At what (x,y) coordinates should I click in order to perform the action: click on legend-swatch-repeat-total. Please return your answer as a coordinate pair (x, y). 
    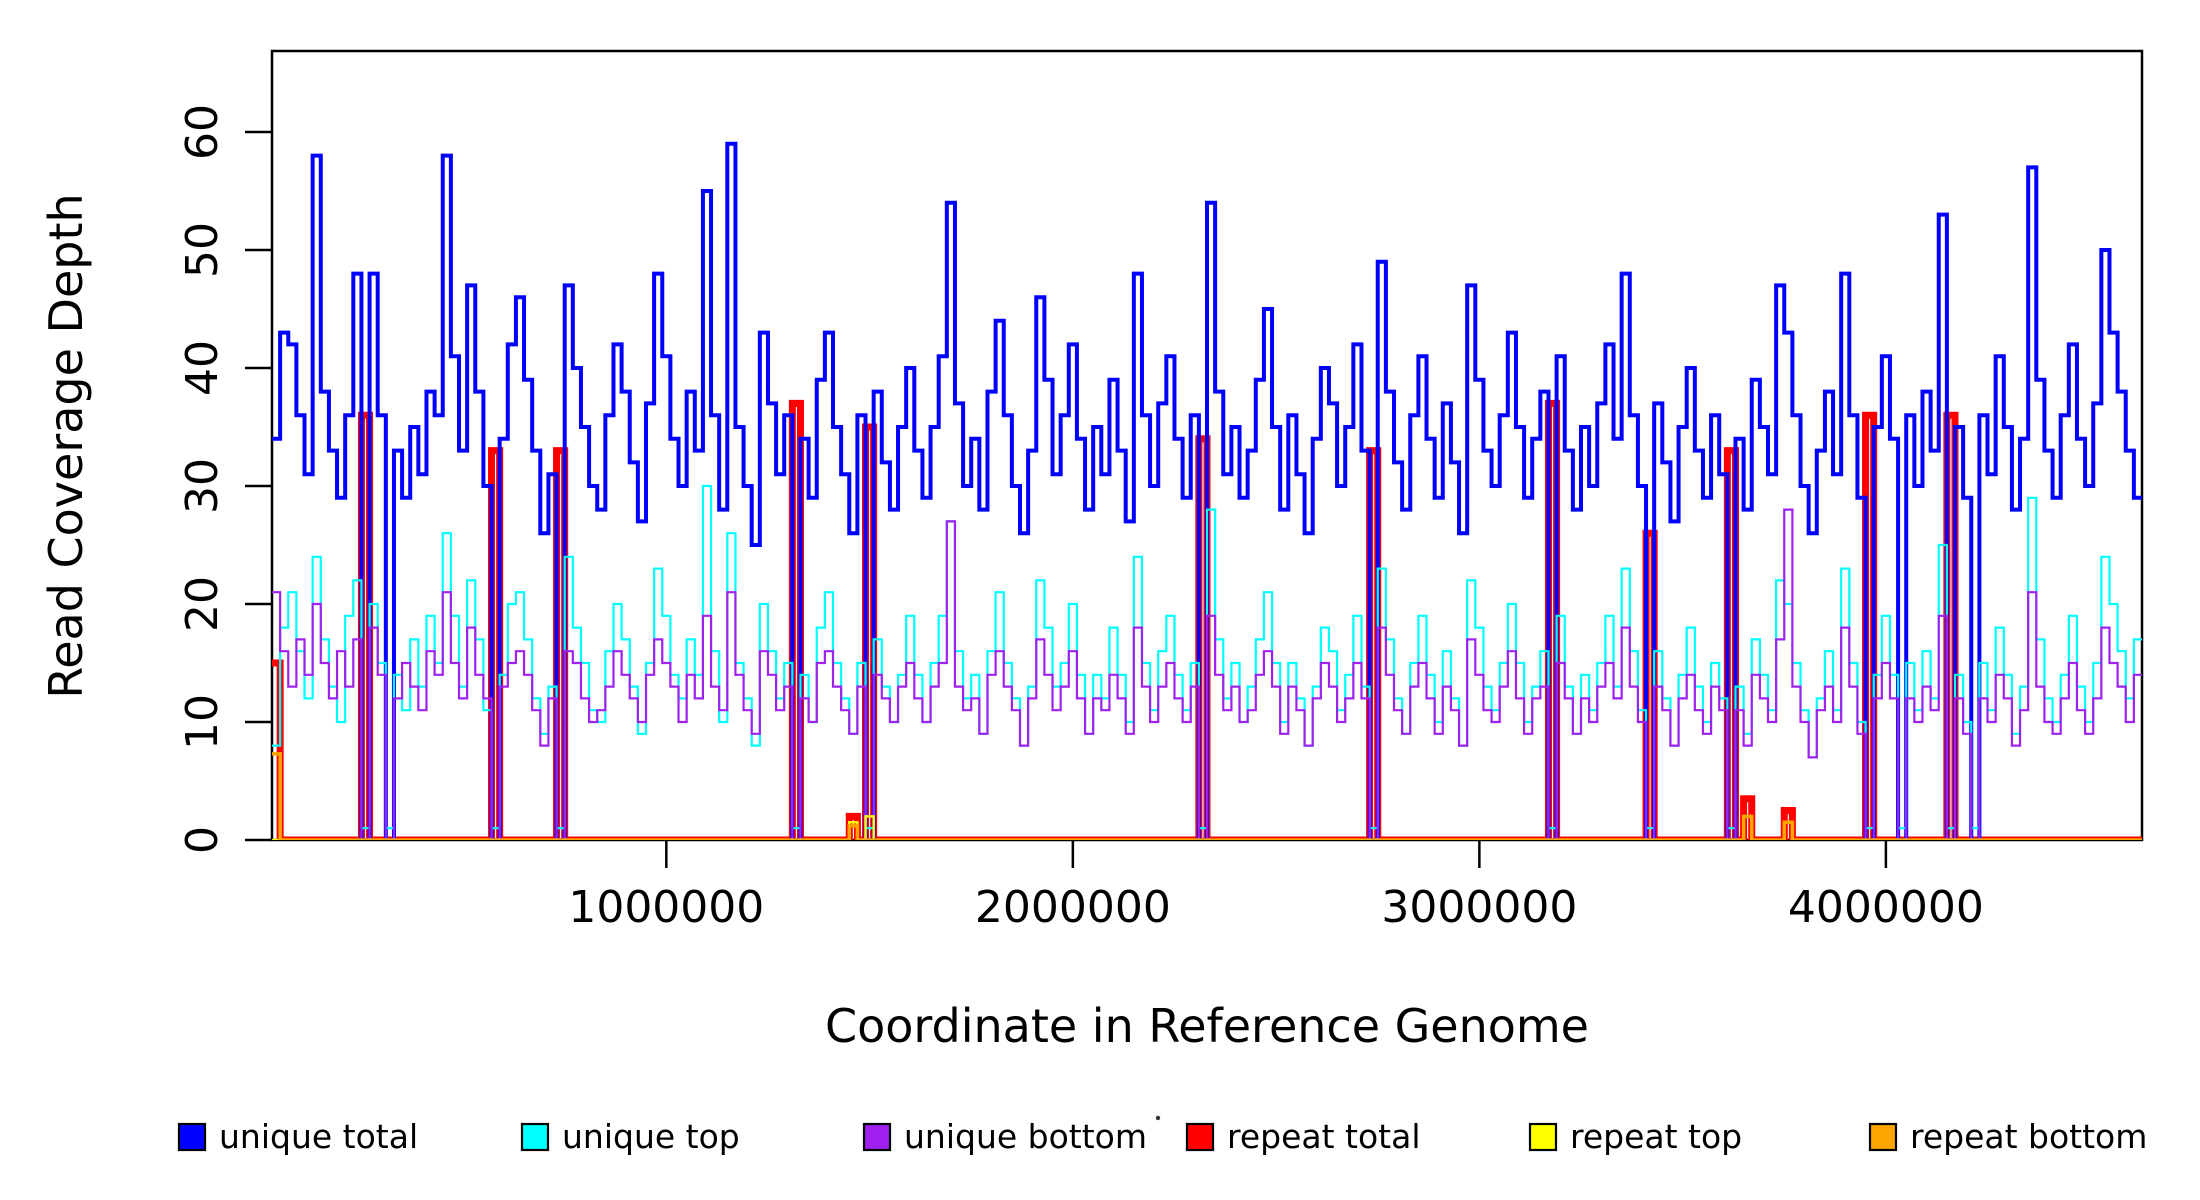
    Looking at the image, I should click on (1200, 1137).